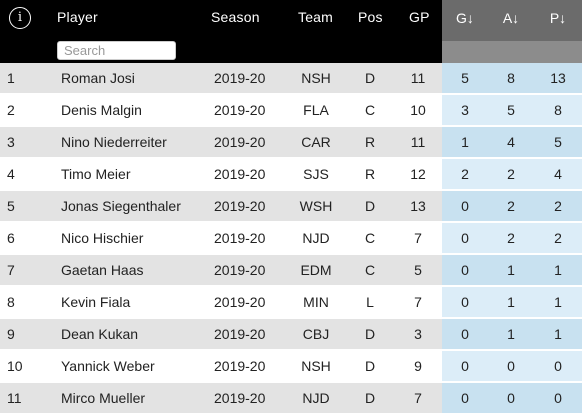 This screenshot has height=417, width=582. Describe the element at coordinates (103, 398) in the screenshot. I see `player-cell: Mirco Mueller` at that location.